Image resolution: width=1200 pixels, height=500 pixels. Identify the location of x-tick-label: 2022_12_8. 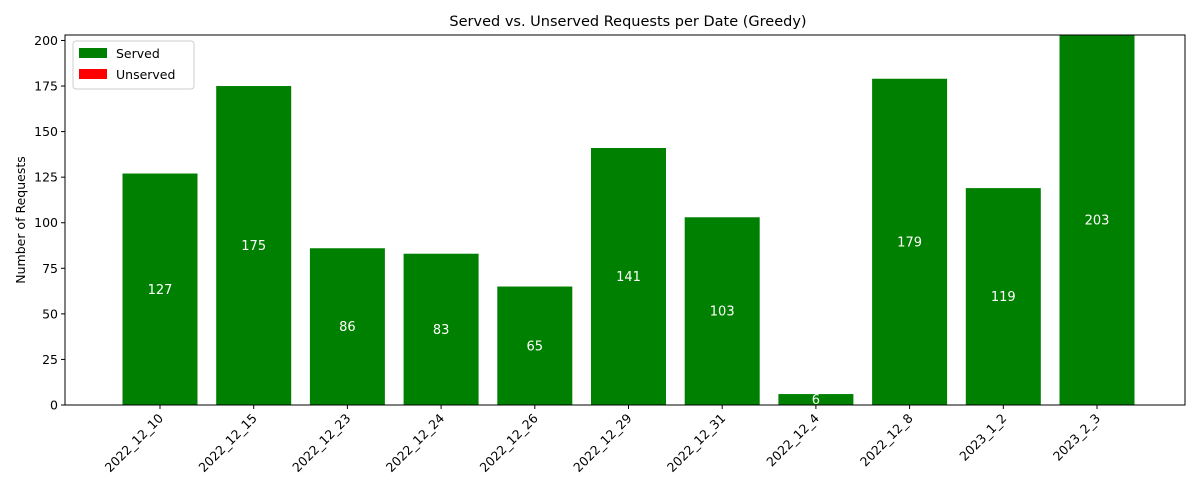
(886, 439).